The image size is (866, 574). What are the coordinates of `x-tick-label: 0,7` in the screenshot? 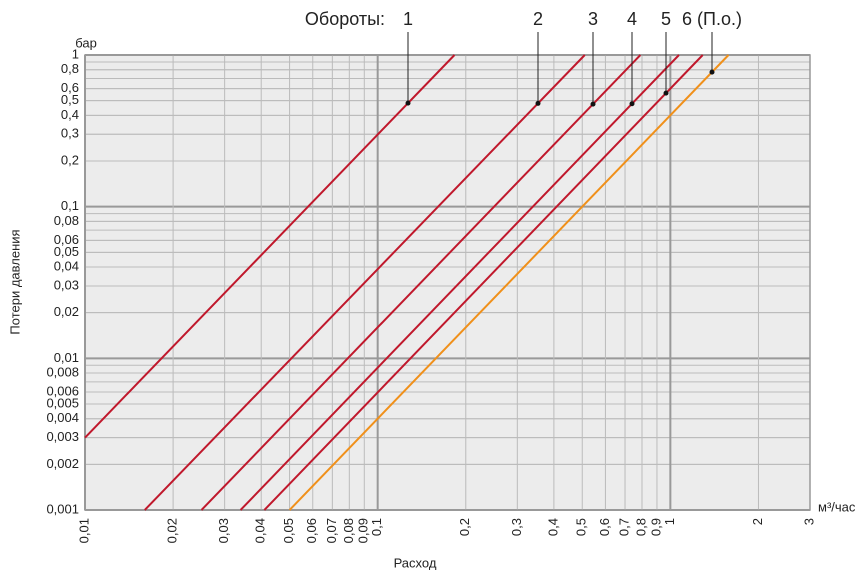 It's located at (623, 527).